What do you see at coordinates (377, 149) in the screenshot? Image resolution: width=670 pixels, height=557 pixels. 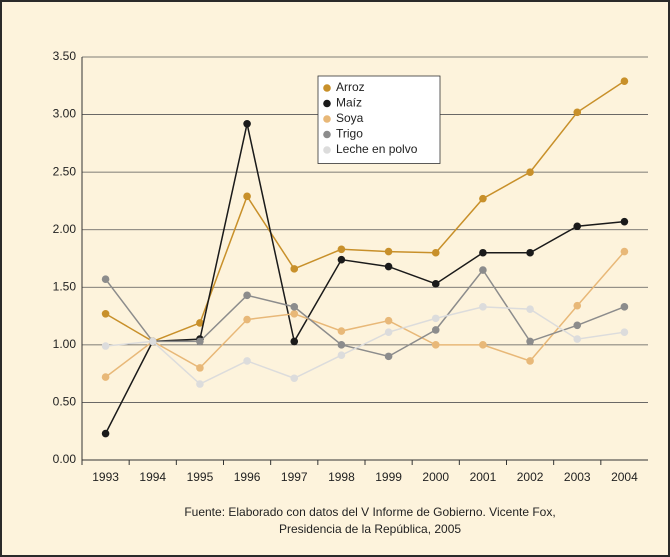 I see `legend-label: Leche en polvo` at bounding box center [377, 149].